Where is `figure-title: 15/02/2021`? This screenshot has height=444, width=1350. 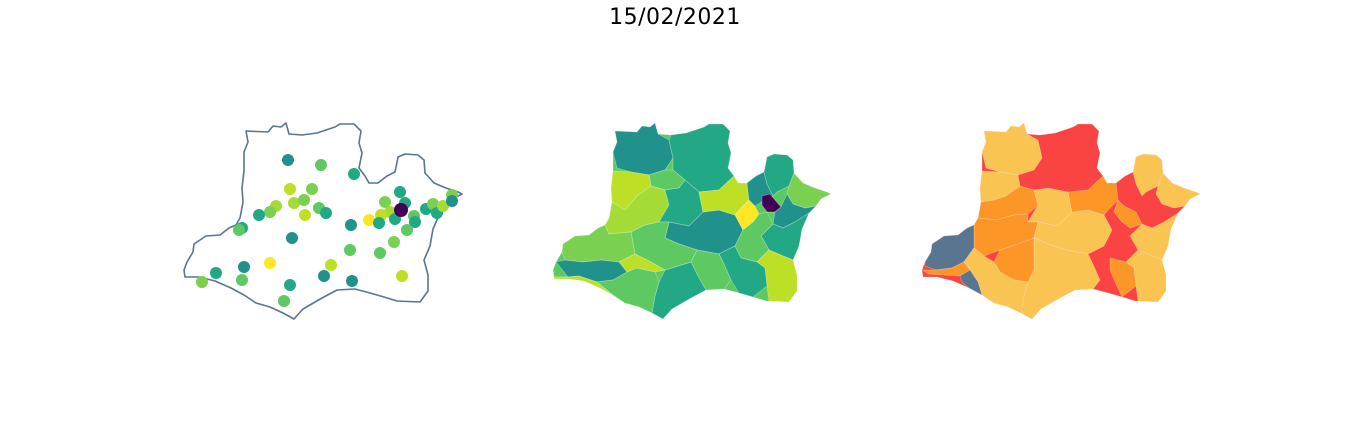
figure-title: 15/02/2021 is located at coordinates (675, 17).